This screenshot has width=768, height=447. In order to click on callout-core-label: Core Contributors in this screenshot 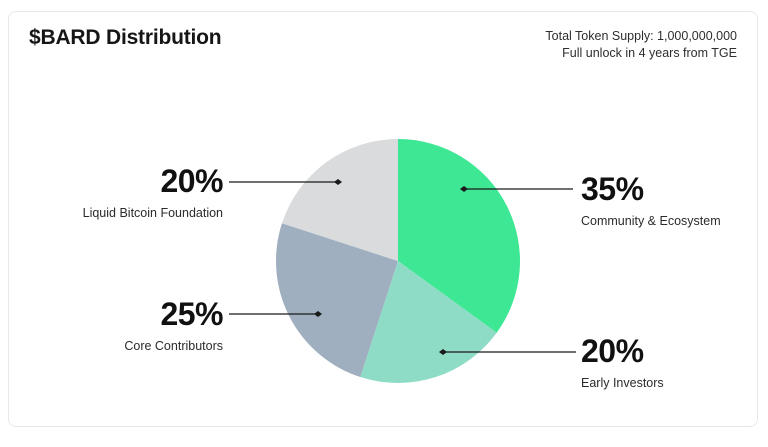, I will do `click(173, 346)`.